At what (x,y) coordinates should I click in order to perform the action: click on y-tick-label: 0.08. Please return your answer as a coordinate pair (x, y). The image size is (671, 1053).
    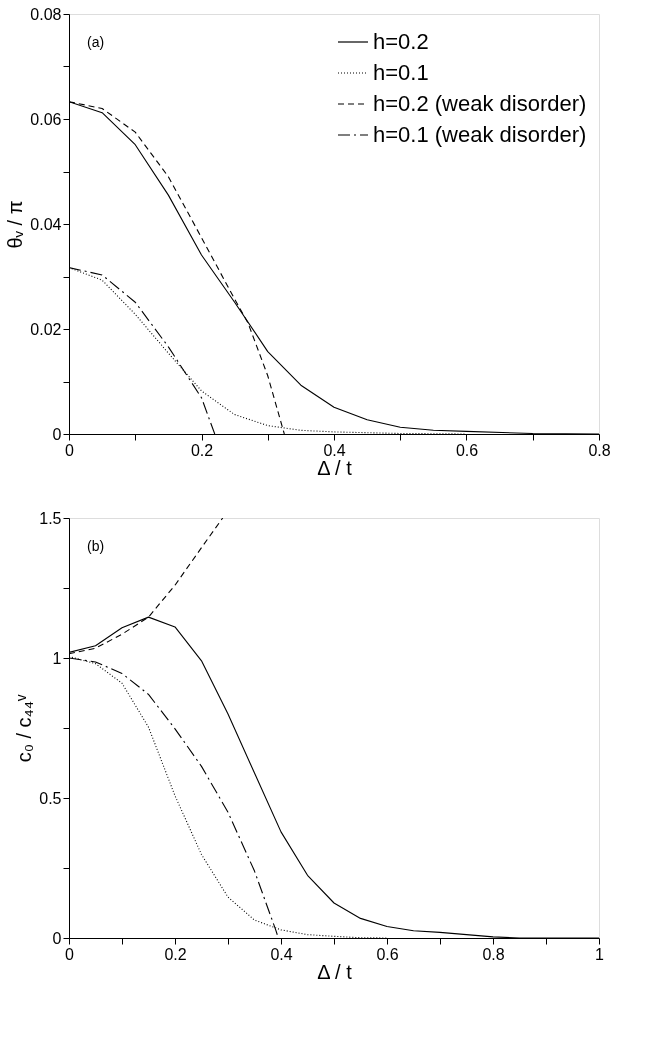
    Looking at the image, I should click on (46, 14).